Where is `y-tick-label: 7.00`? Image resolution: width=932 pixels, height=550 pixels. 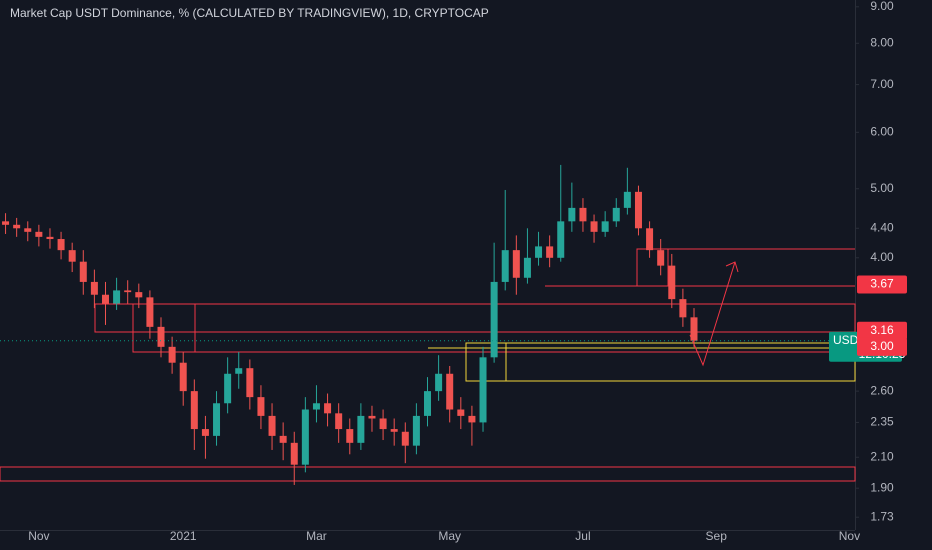 y-tick-label: 7.00 is located at coordinates (882, 84).